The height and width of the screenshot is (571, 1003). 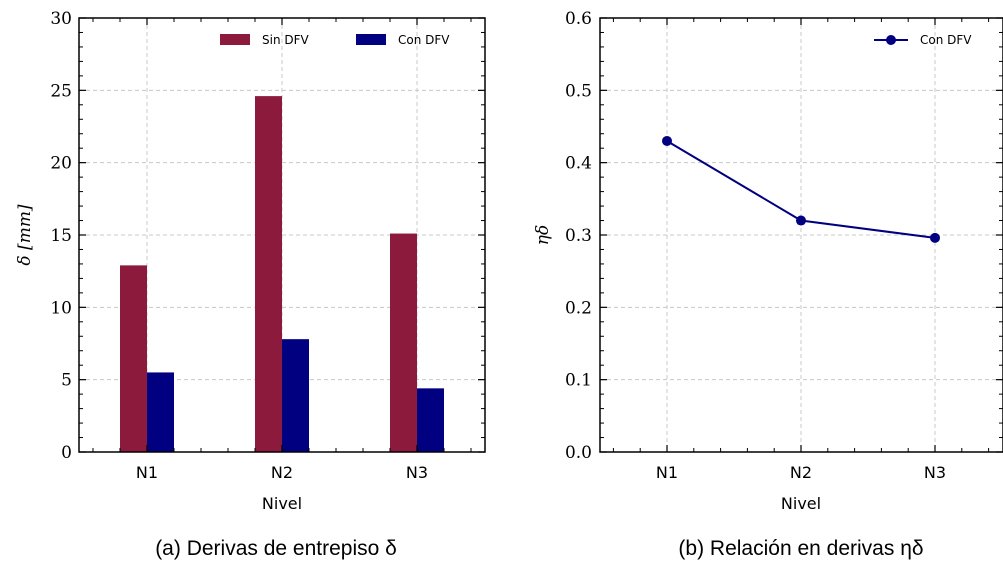 I want to click on y-tick-label: 0.0, so click(x=578, y=453).